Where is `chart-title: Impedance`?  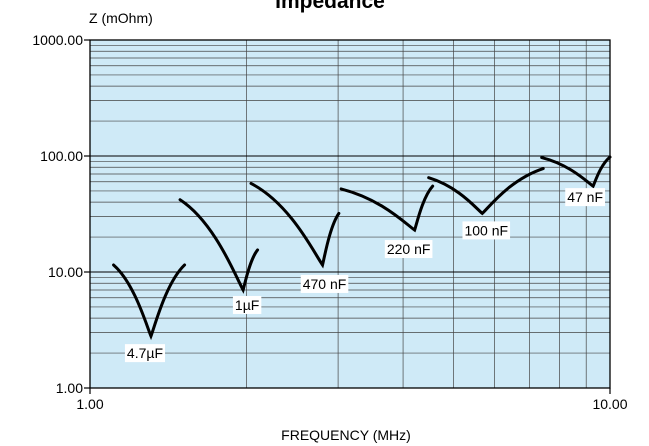
chart-title: Impedance is located at coordinates (330, 6).